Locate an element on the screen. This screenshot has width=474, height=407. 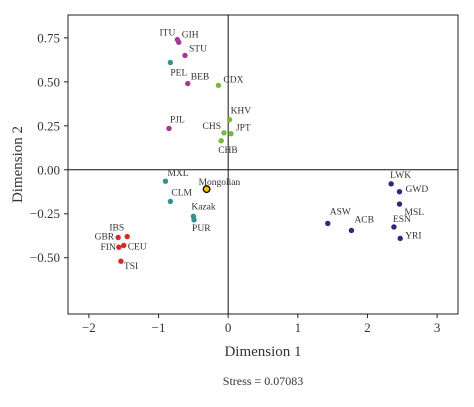
point-label-chs: CHS is located at coordinates (212, 127).